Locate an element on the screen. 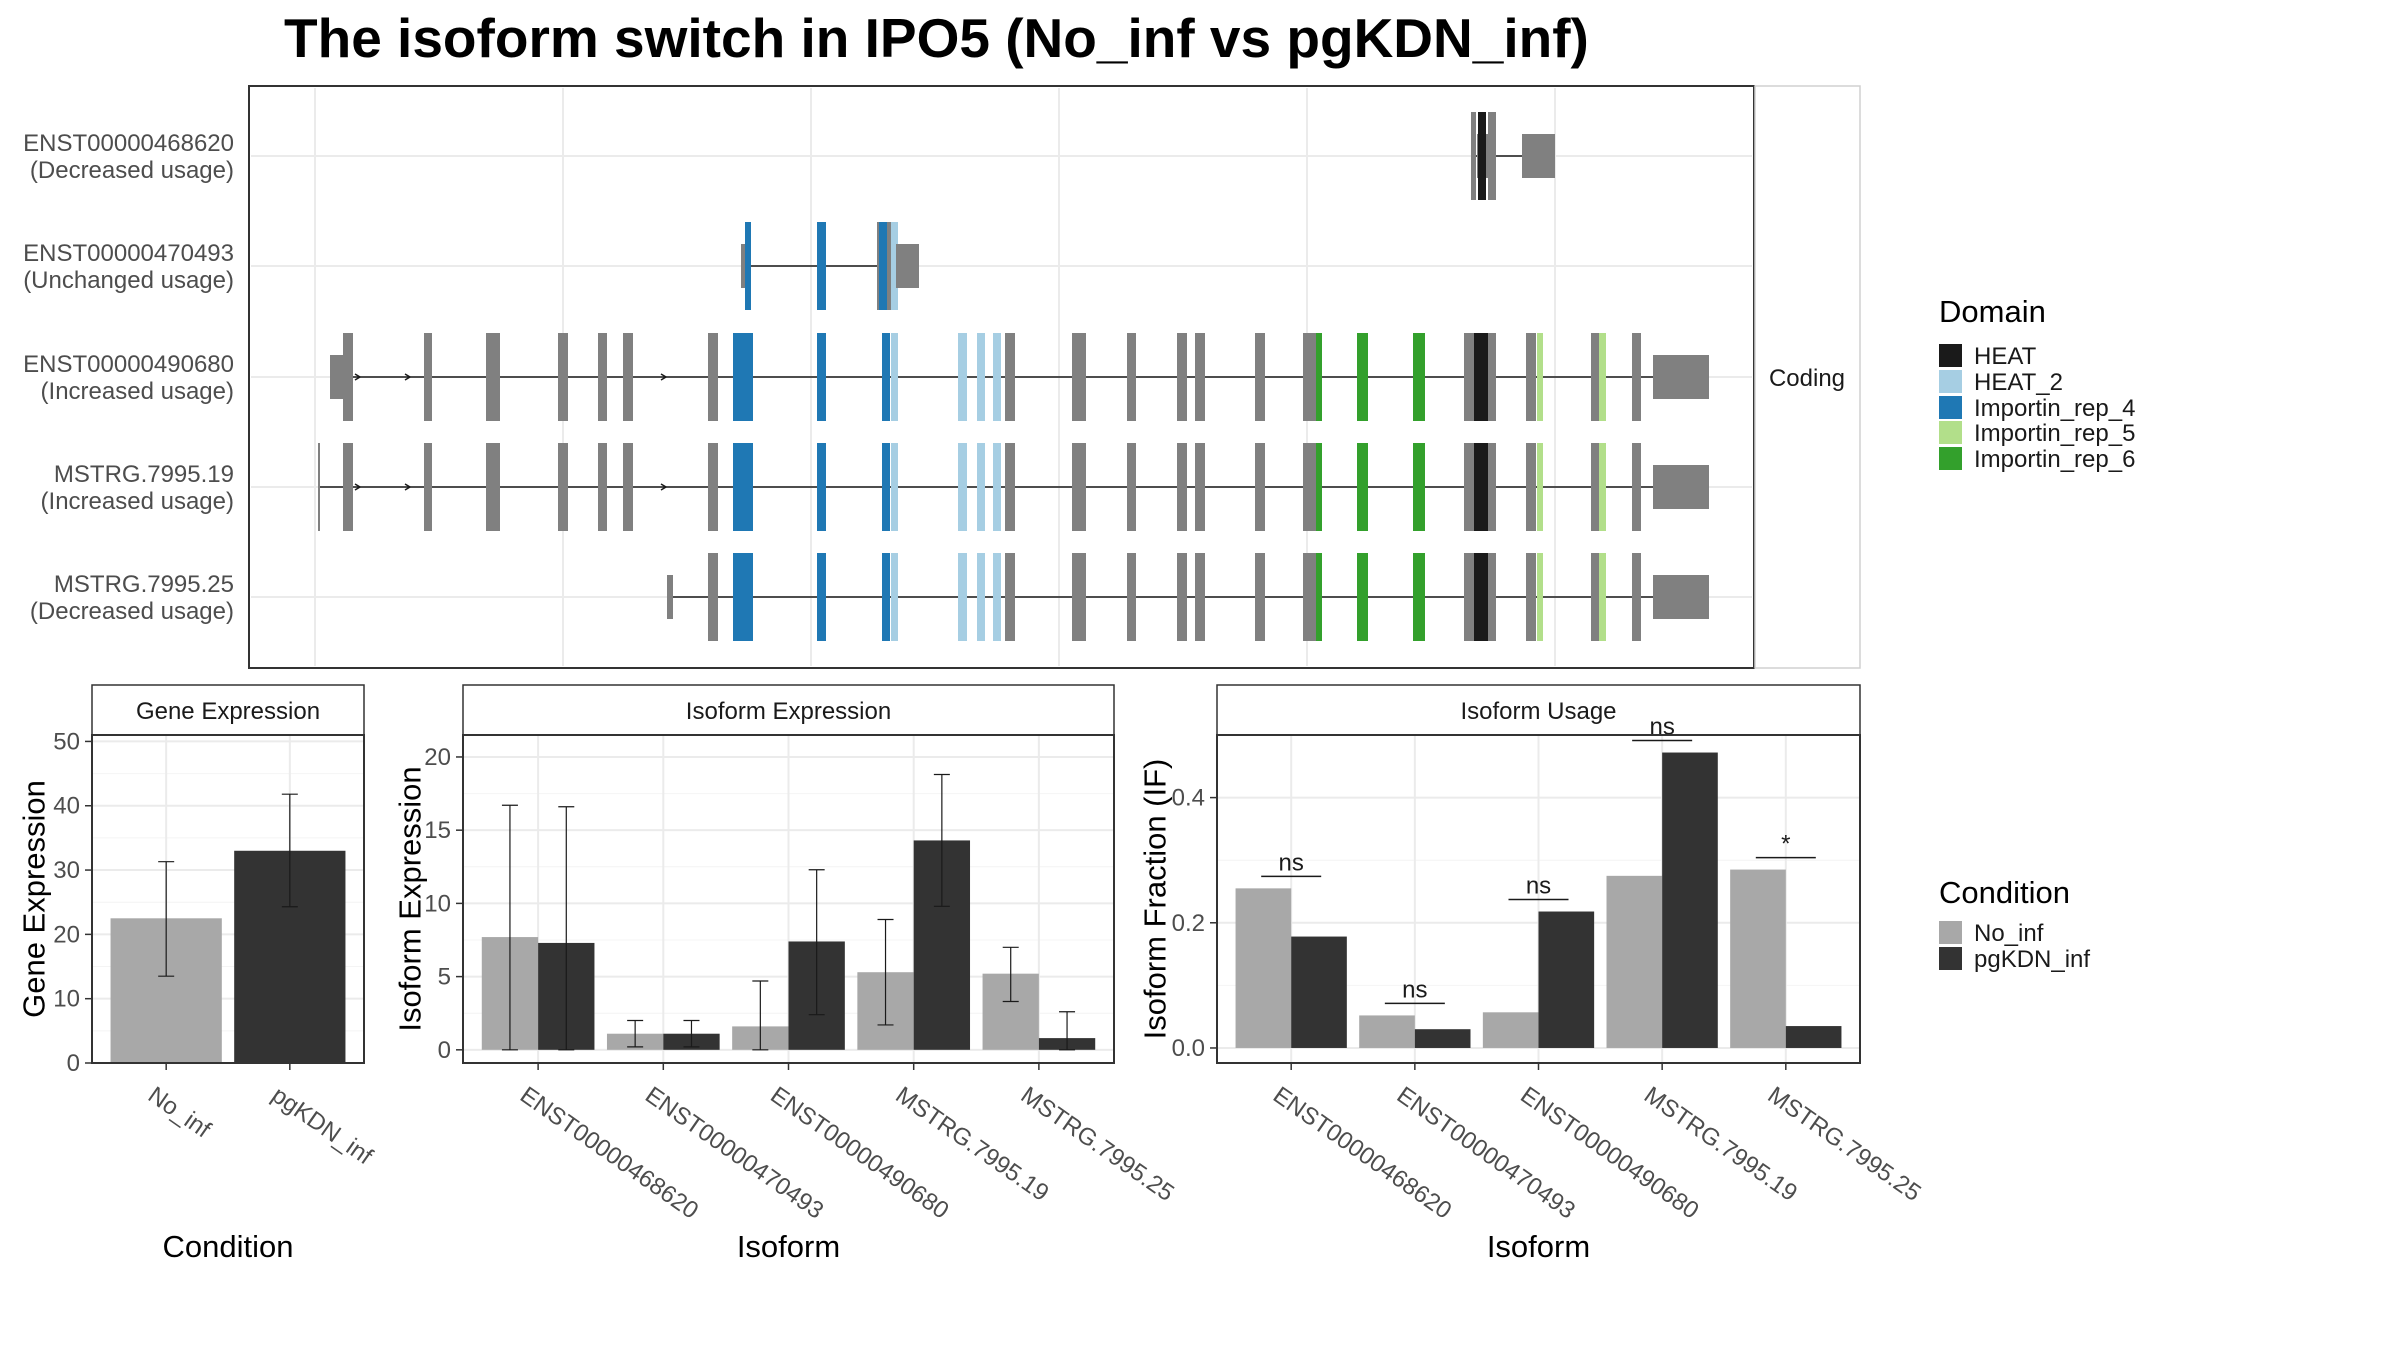 The height and width of the screenshot is (1350, 2400). coding-strip-label: Coding is located at coordinates (1807, 378).